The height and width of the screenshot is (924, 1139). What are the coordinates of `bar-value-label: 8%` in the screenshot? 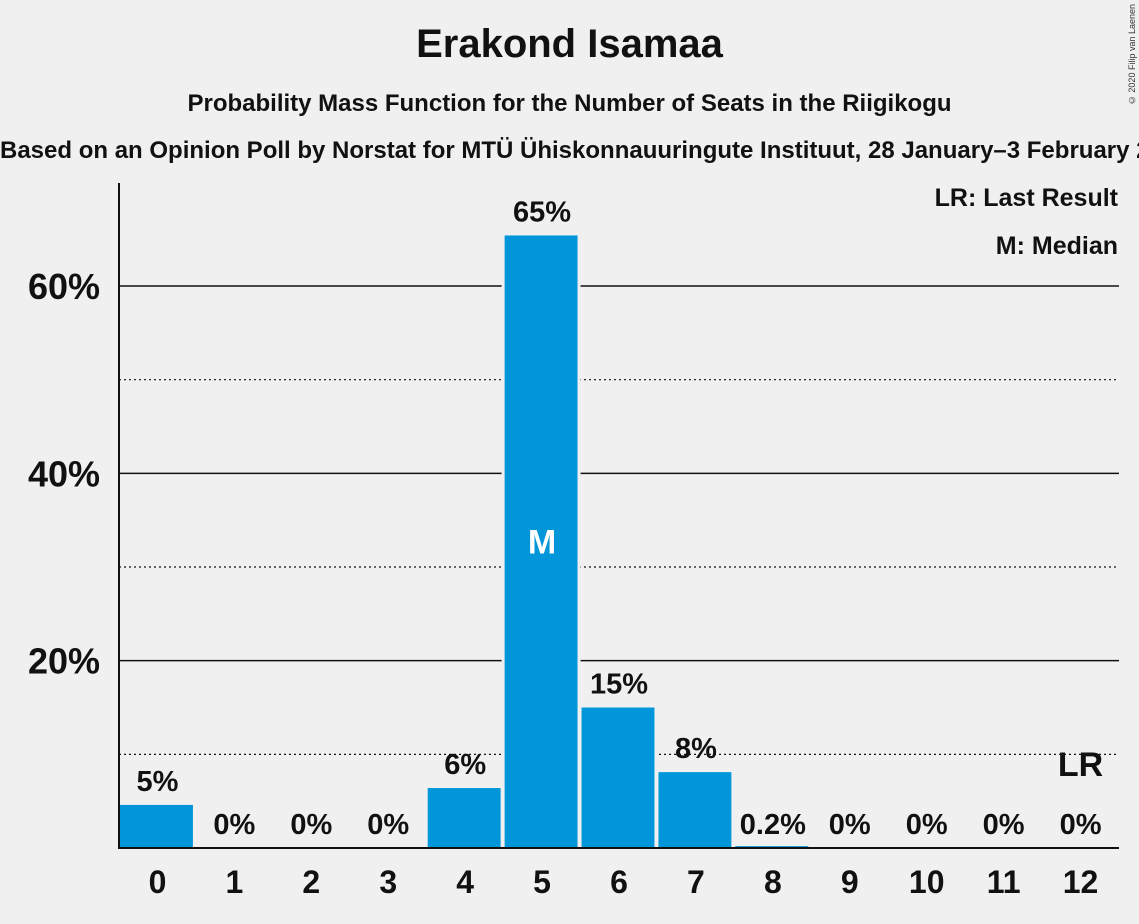 It's located at (696, 749).